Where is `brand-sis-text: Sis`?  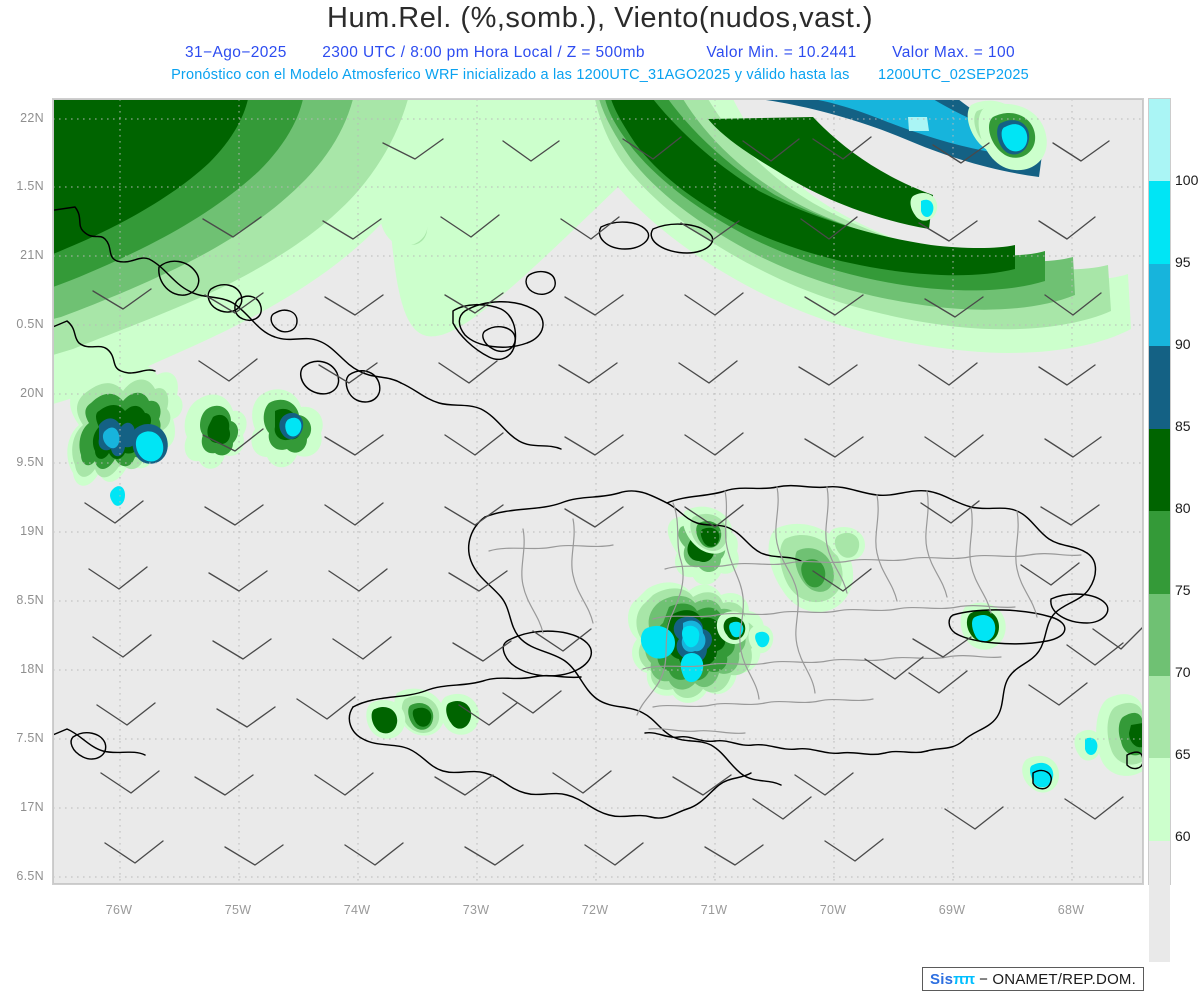
brand-sis-text: Sis is located at coordinates (942, 979).